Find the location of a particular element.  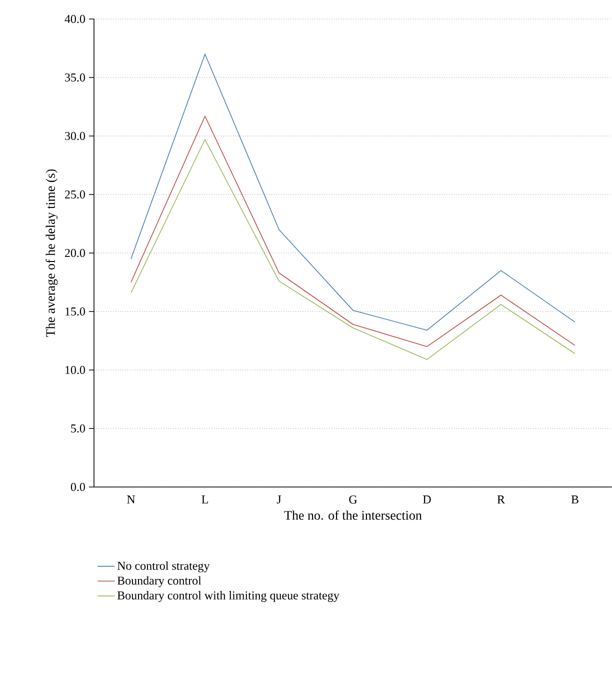

y-tick-label: 25.0 is located at coordinates (75, 194).